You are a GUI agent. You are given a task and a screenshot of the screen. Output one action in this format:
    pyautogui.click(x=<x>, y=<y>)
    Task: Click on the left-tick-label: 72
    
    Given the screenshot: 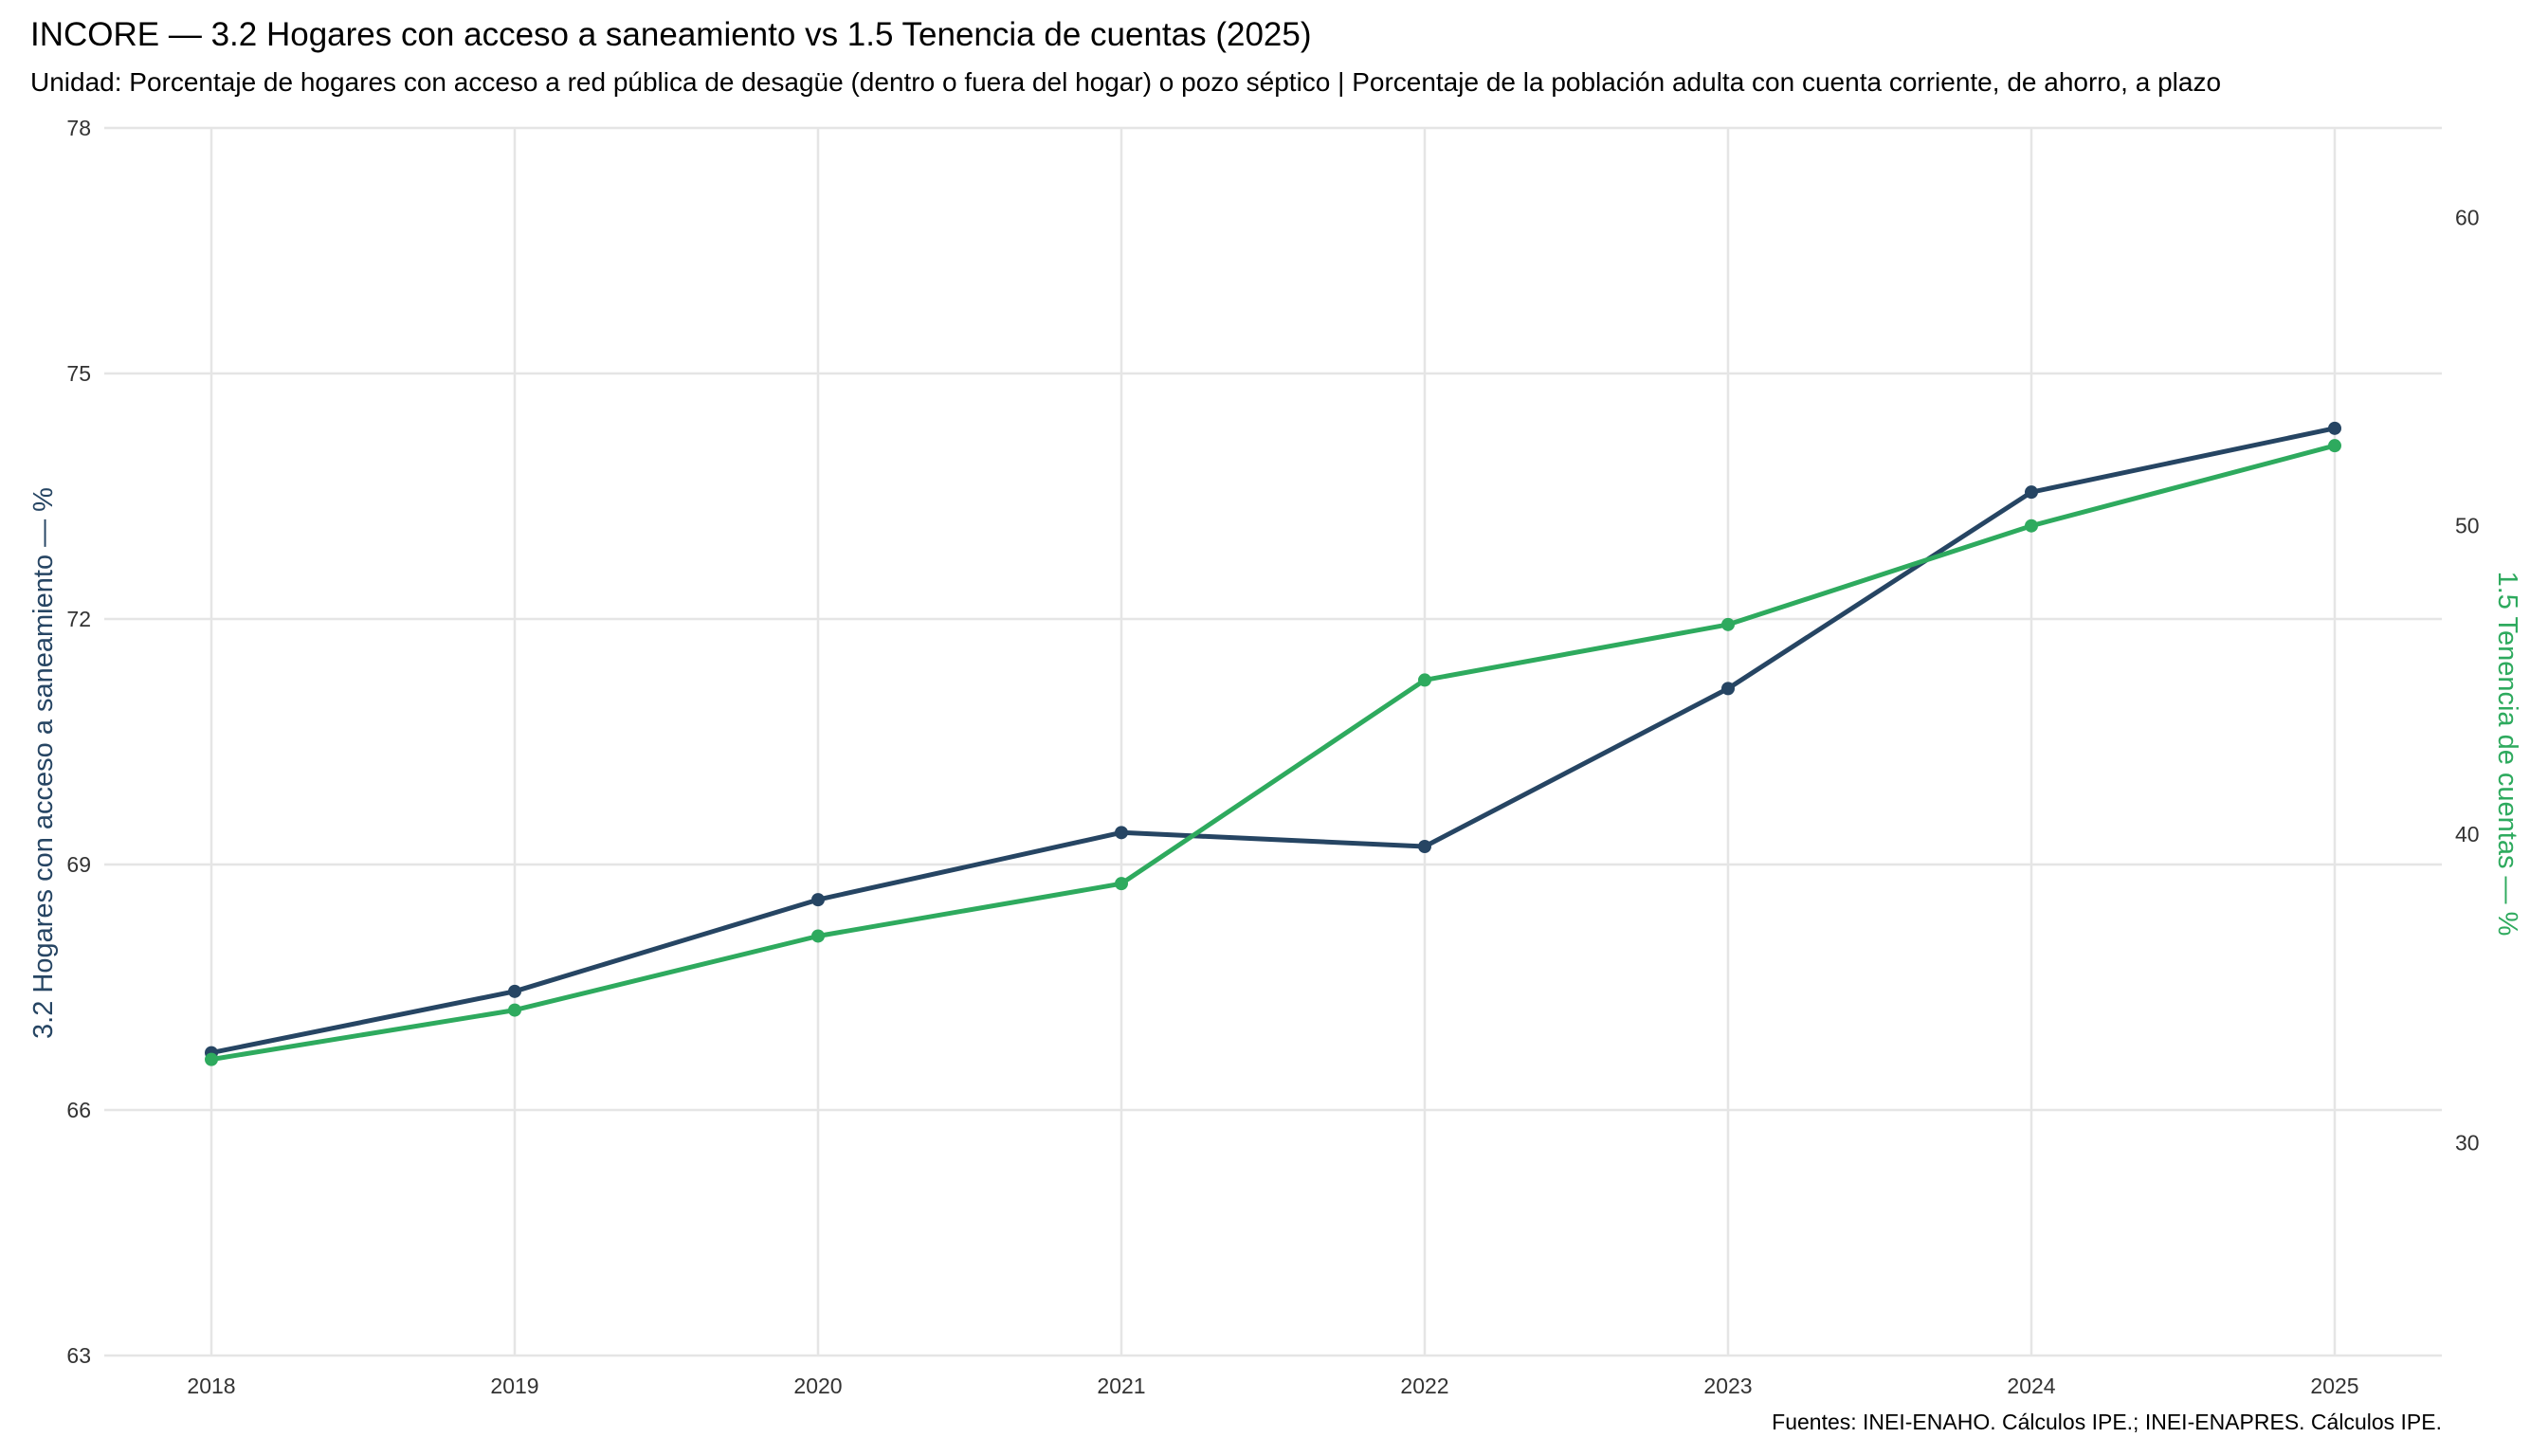 What is the action you would take?
    pyautogui.click(x=78, y=619)
    